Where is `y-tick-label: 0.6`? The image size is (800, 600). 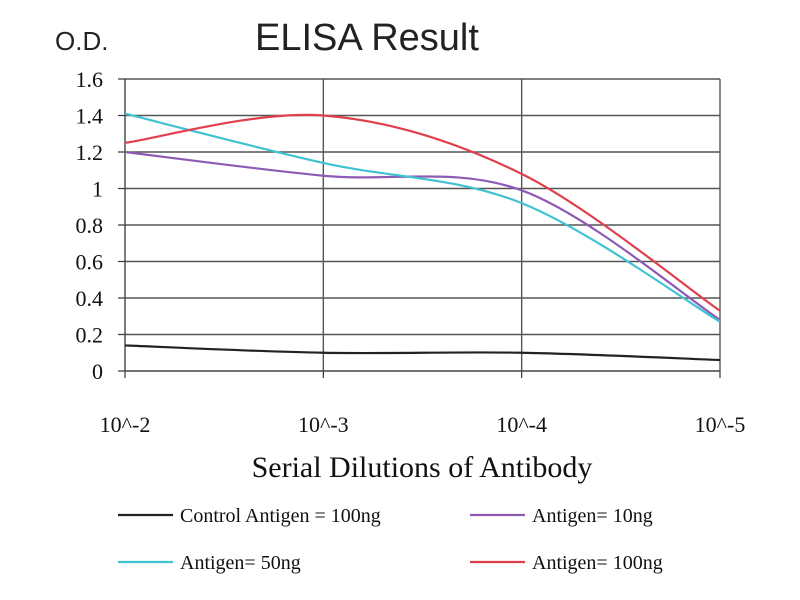
y-tick-label: 0.6 is located at coordinates (90, 262).